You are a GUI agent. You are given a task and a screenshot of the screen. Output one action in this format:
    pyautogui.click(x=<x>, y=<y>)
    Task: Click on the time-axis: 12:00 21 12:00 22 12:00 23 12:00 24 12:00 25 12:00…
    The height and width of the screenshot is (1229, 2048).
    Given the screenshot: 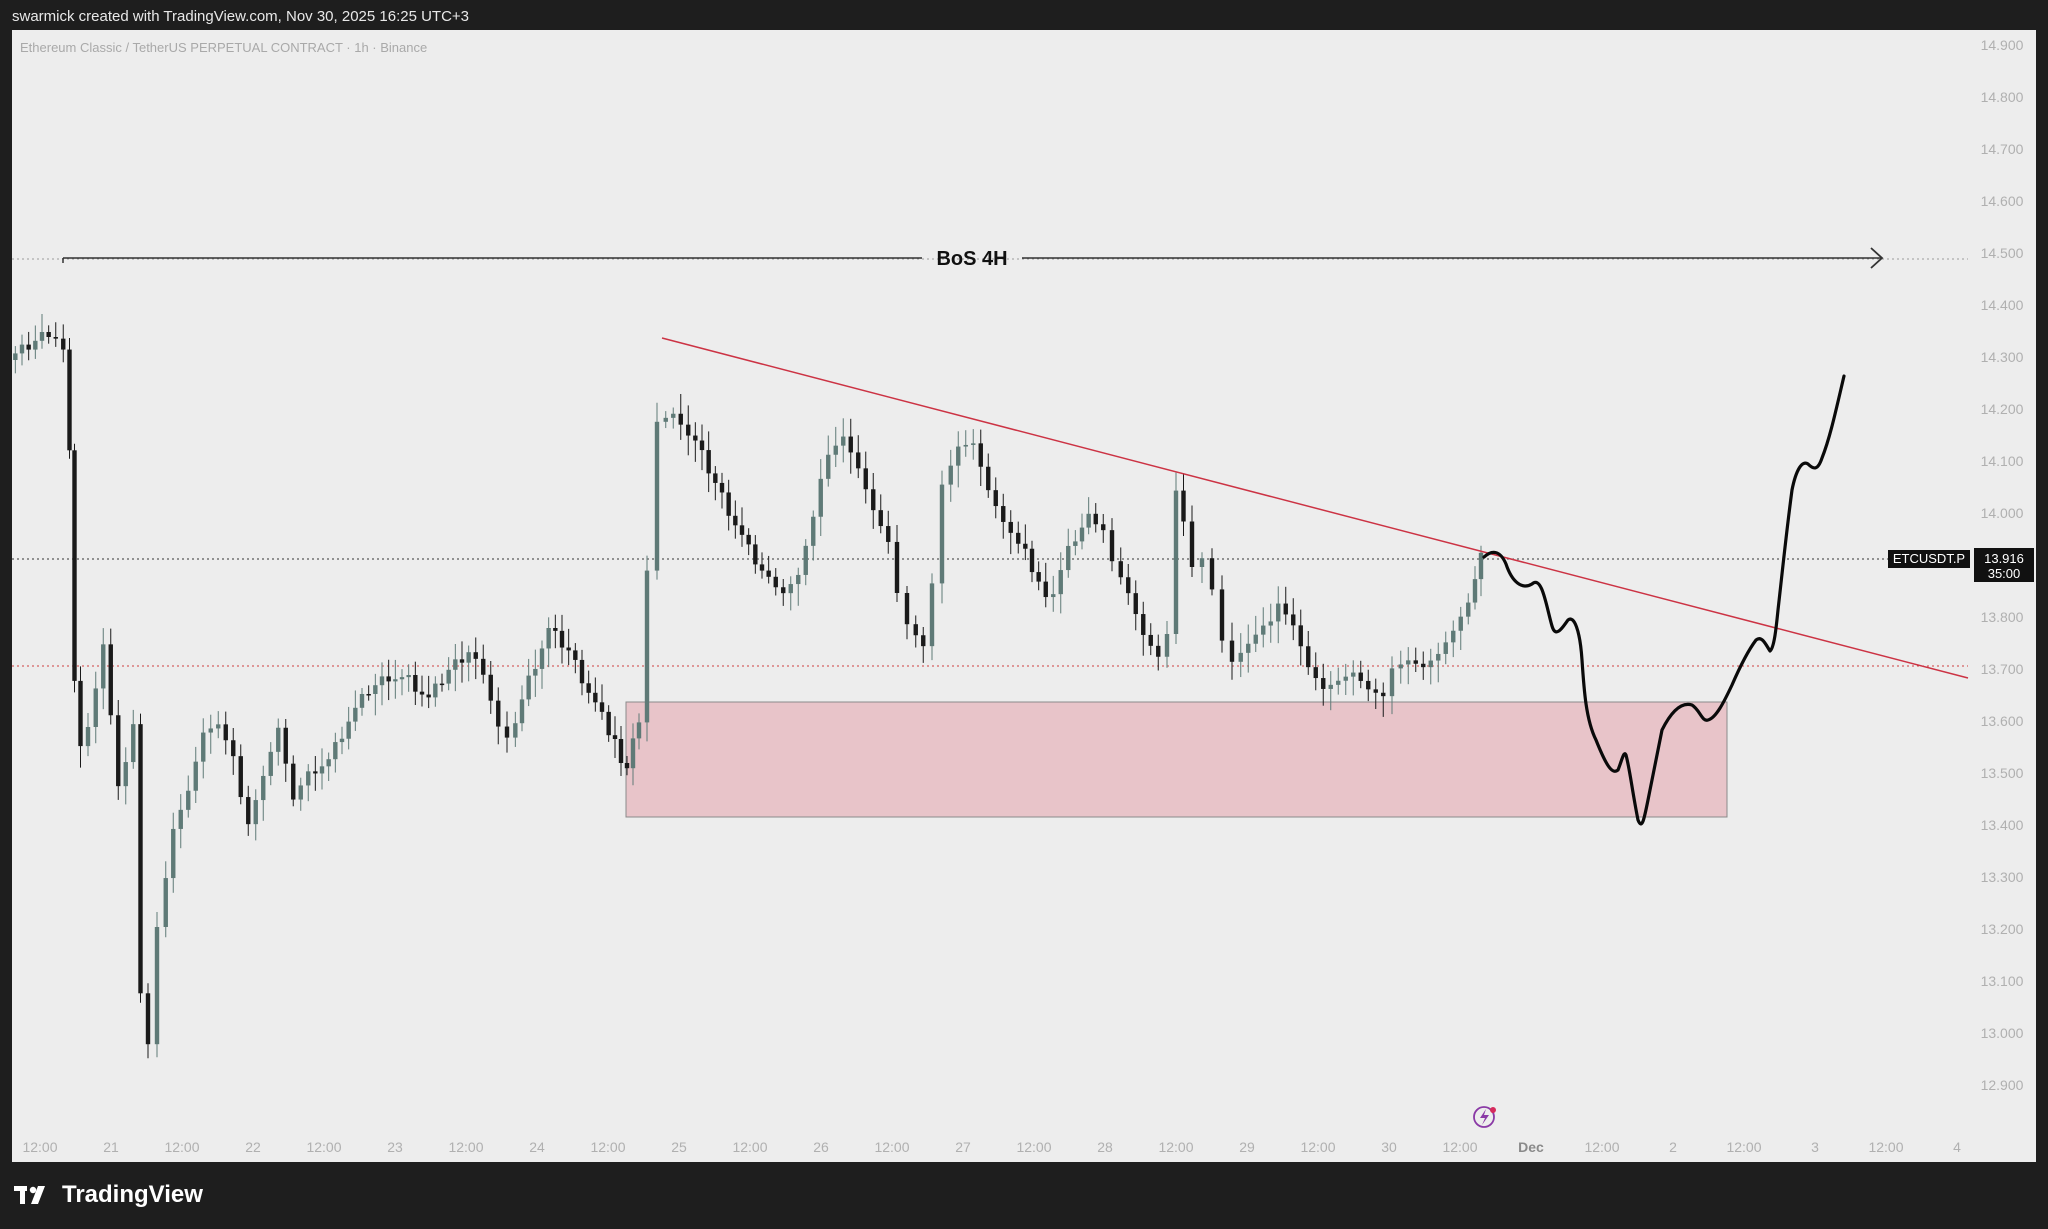 What is the action you would take?
    pyautogui.click(x=991, y=1147)
    